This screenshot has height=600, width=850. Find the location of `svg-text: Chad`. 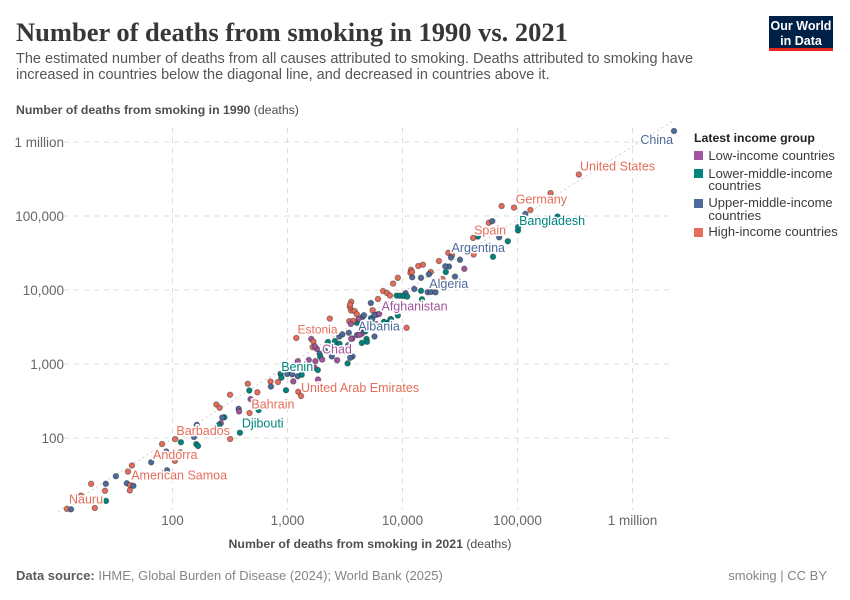

svg-text: Chad is located at coordinates (337, 350).